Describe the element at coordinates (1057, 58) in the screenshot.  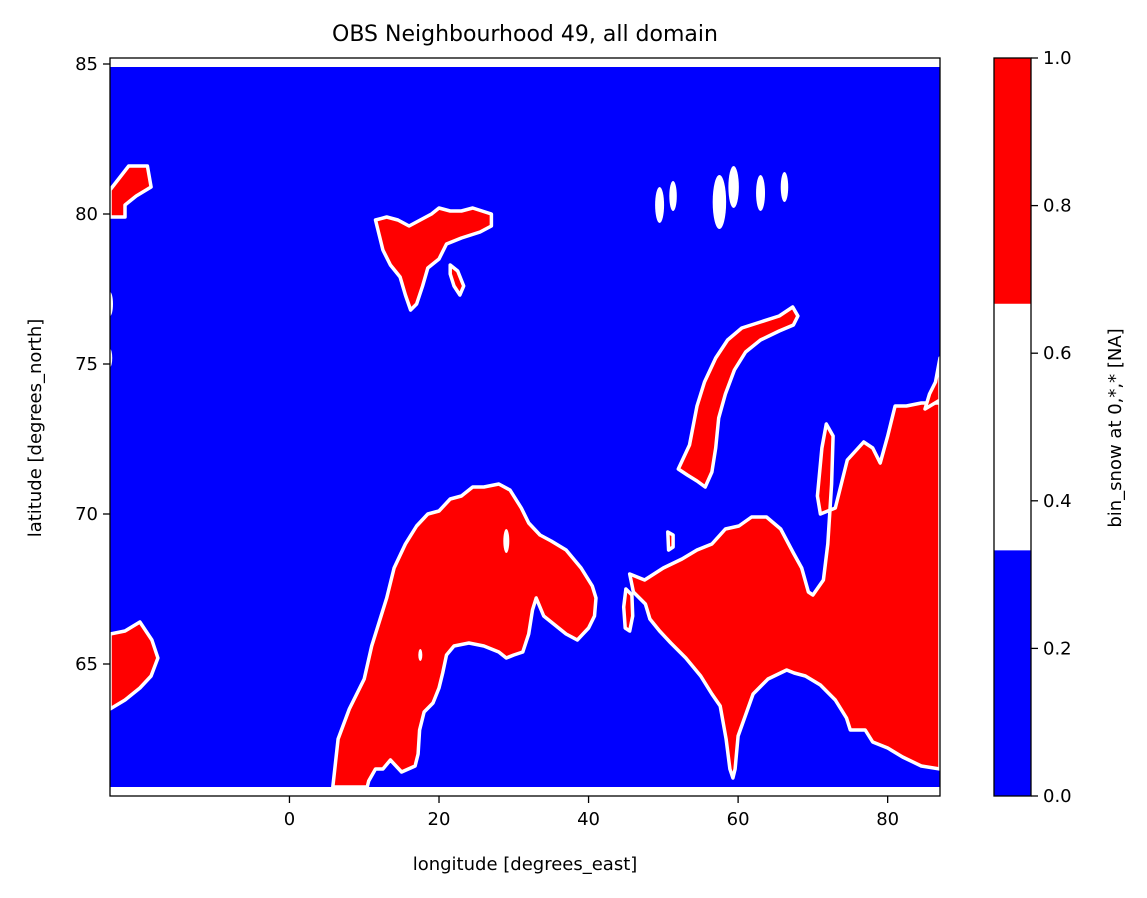
I see `colorbar-tick-label: 1.0` at that location.